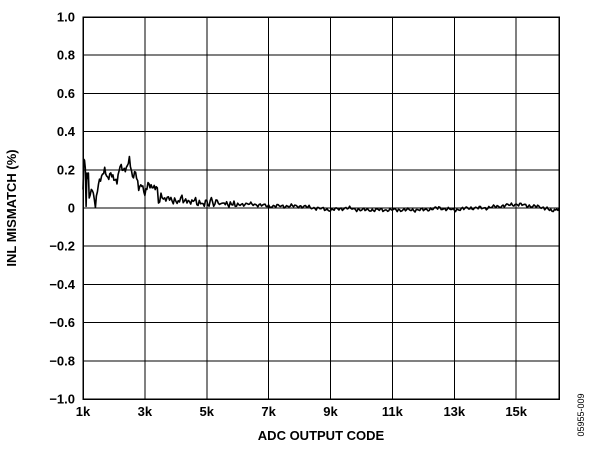  Describe the element at coordinates (454, 411) in the screenshot. I see `x-tick-label: 13k` at that location.